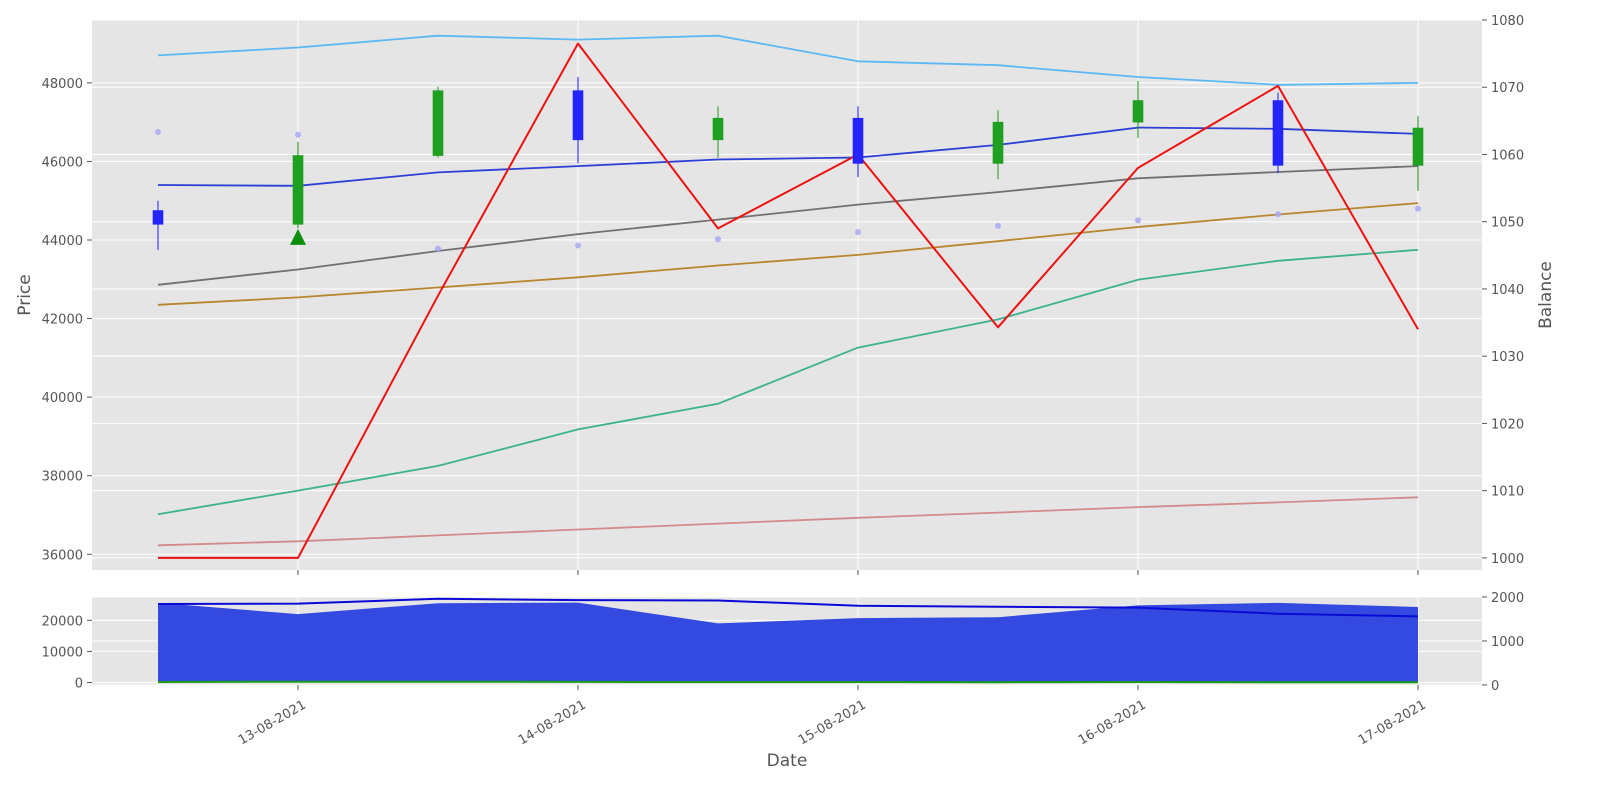 The image size is (1600, 804). What do you see at coordinates (1112, 723) in the screenshot?
I see `date-tick-label: 16-08-2021` at bounding box center [1112, 723].